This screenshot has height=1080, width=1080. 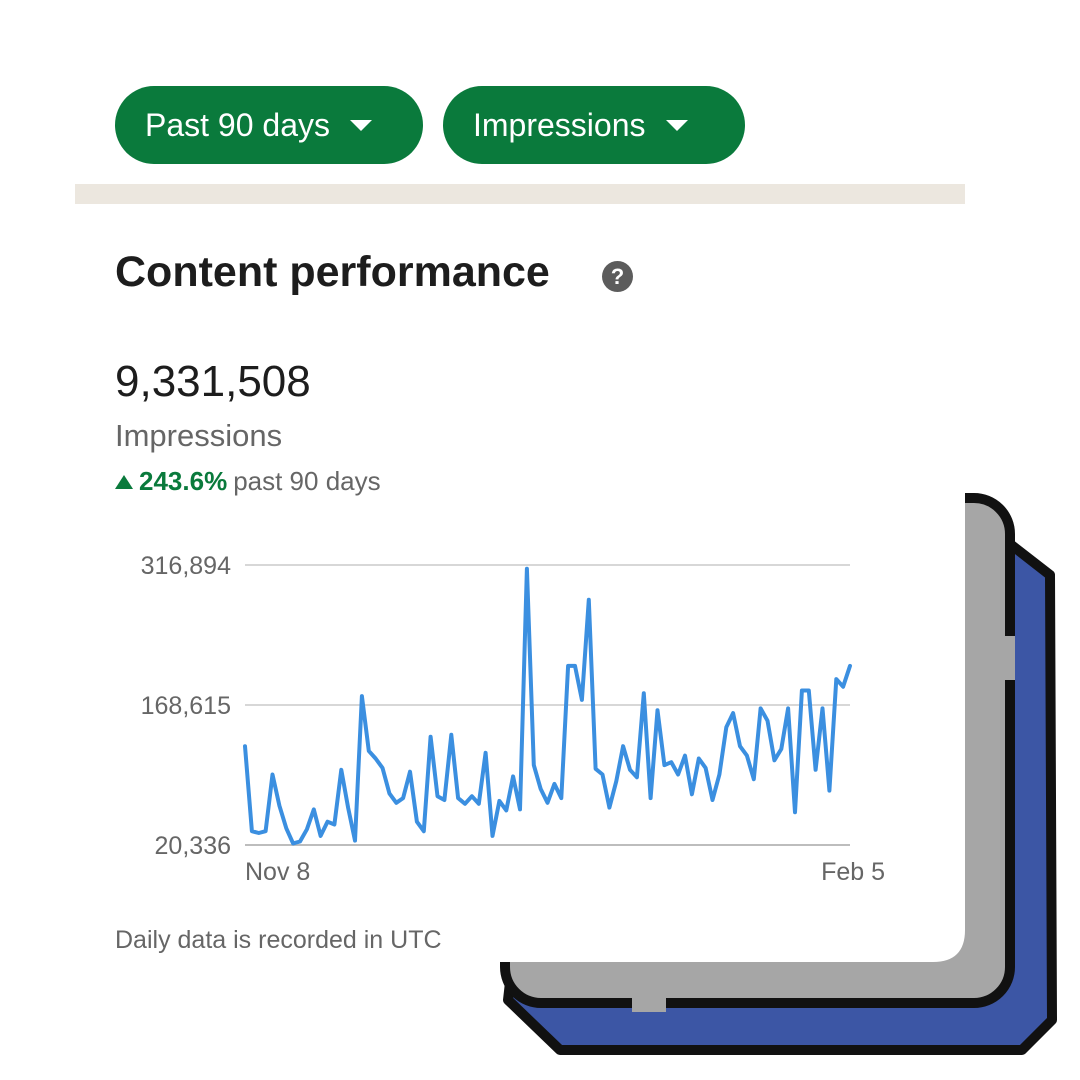 What do you see at coordinates (520, 194) in the screenshot?
I see `section-divider` at bounding box center [520, 194].